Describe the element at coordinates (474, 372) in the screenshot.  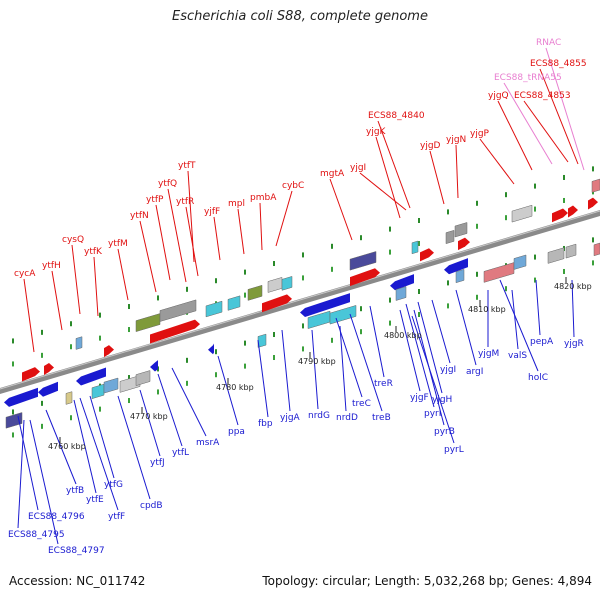
I see `gene-label-bottom: argI` at that location.